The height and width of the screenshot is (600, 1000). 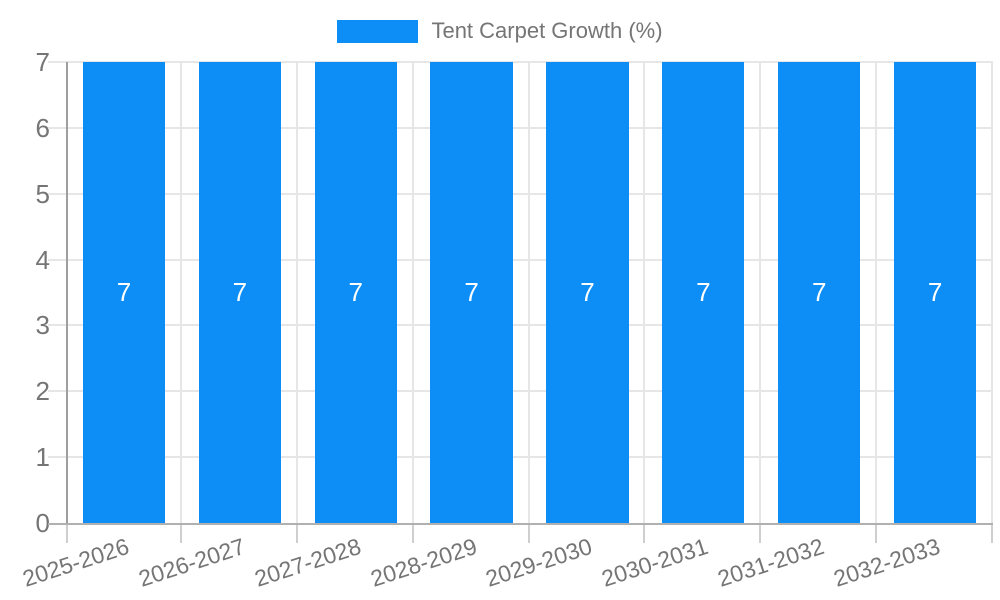 I want to click on x-tick-label: 2027-2028, so click(x=307, y=562).